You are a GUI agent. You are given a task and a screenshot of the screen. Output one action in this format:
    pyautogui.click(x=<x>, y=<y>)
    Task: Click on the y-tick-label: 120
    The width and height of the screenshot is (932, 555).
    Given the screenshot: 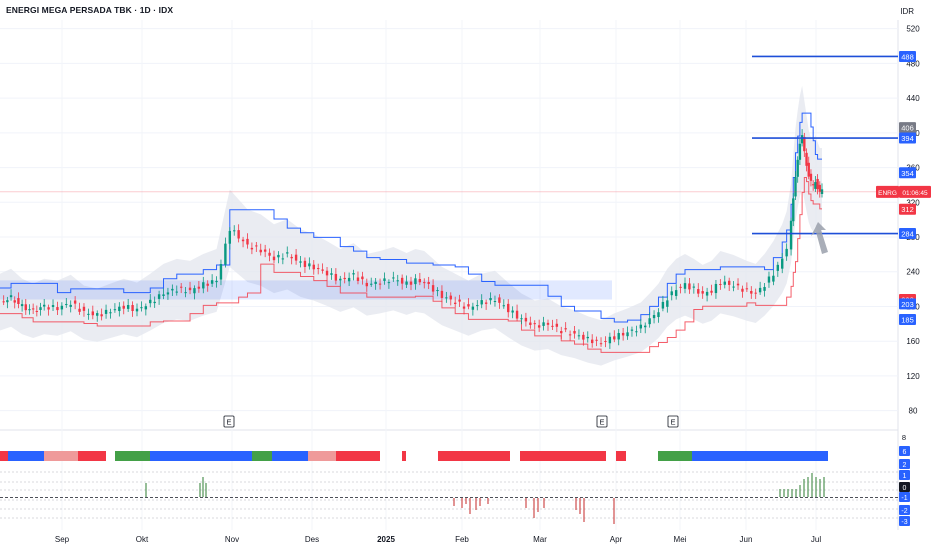 What is the action you would take?
    pyautogui.click(x=913, y=376)
    